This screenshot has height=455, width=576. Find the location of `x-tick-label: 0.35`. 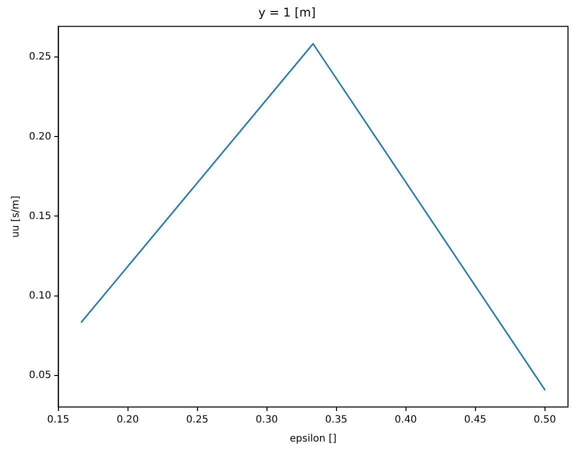

x-tick-label: 0.35 is located at coordinates (336, 420).